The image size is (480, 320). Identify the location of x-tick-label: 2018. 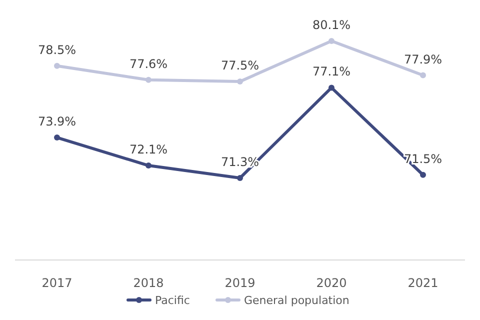
(148, 283).